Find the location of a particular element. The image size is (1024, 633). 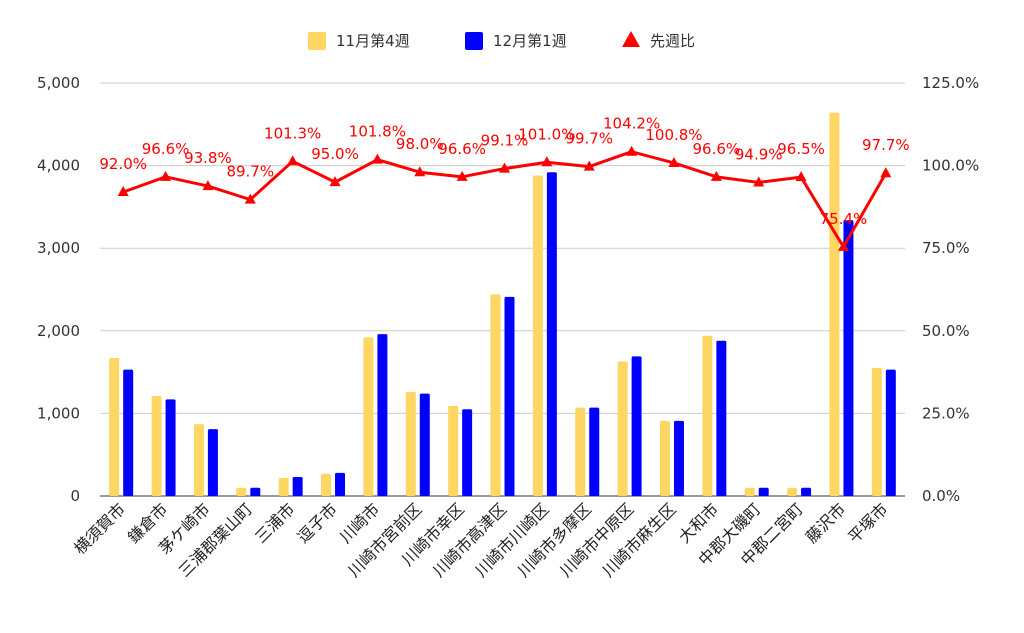

category-label: 逗子市 is located at coordinates (316, 522).